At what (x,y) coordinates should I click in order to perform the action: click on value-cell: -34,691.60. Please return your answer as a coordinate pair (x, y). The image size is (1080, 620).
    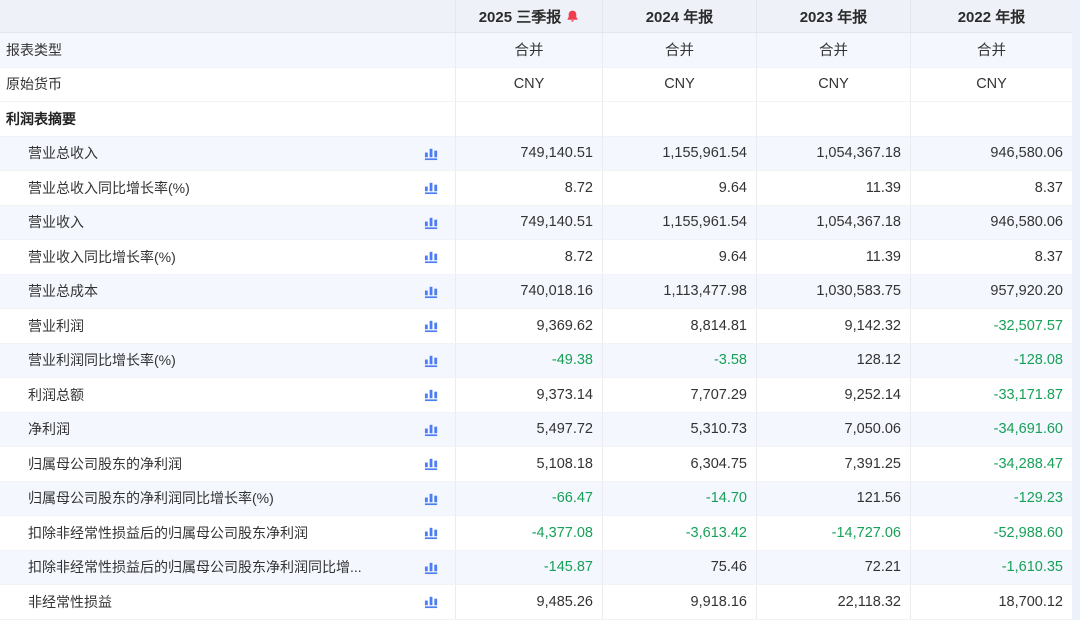
    Looking at the image, I should click on (991, 429).